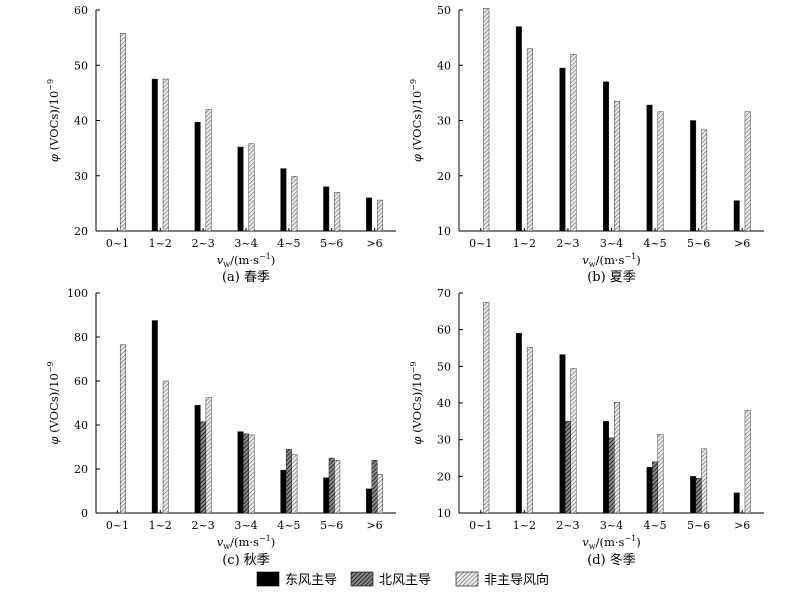 Image resolution: width=800 pixels, height=592 pixels. I want to click on x-axis-label-unit: /(m·s, so click(244, 260).